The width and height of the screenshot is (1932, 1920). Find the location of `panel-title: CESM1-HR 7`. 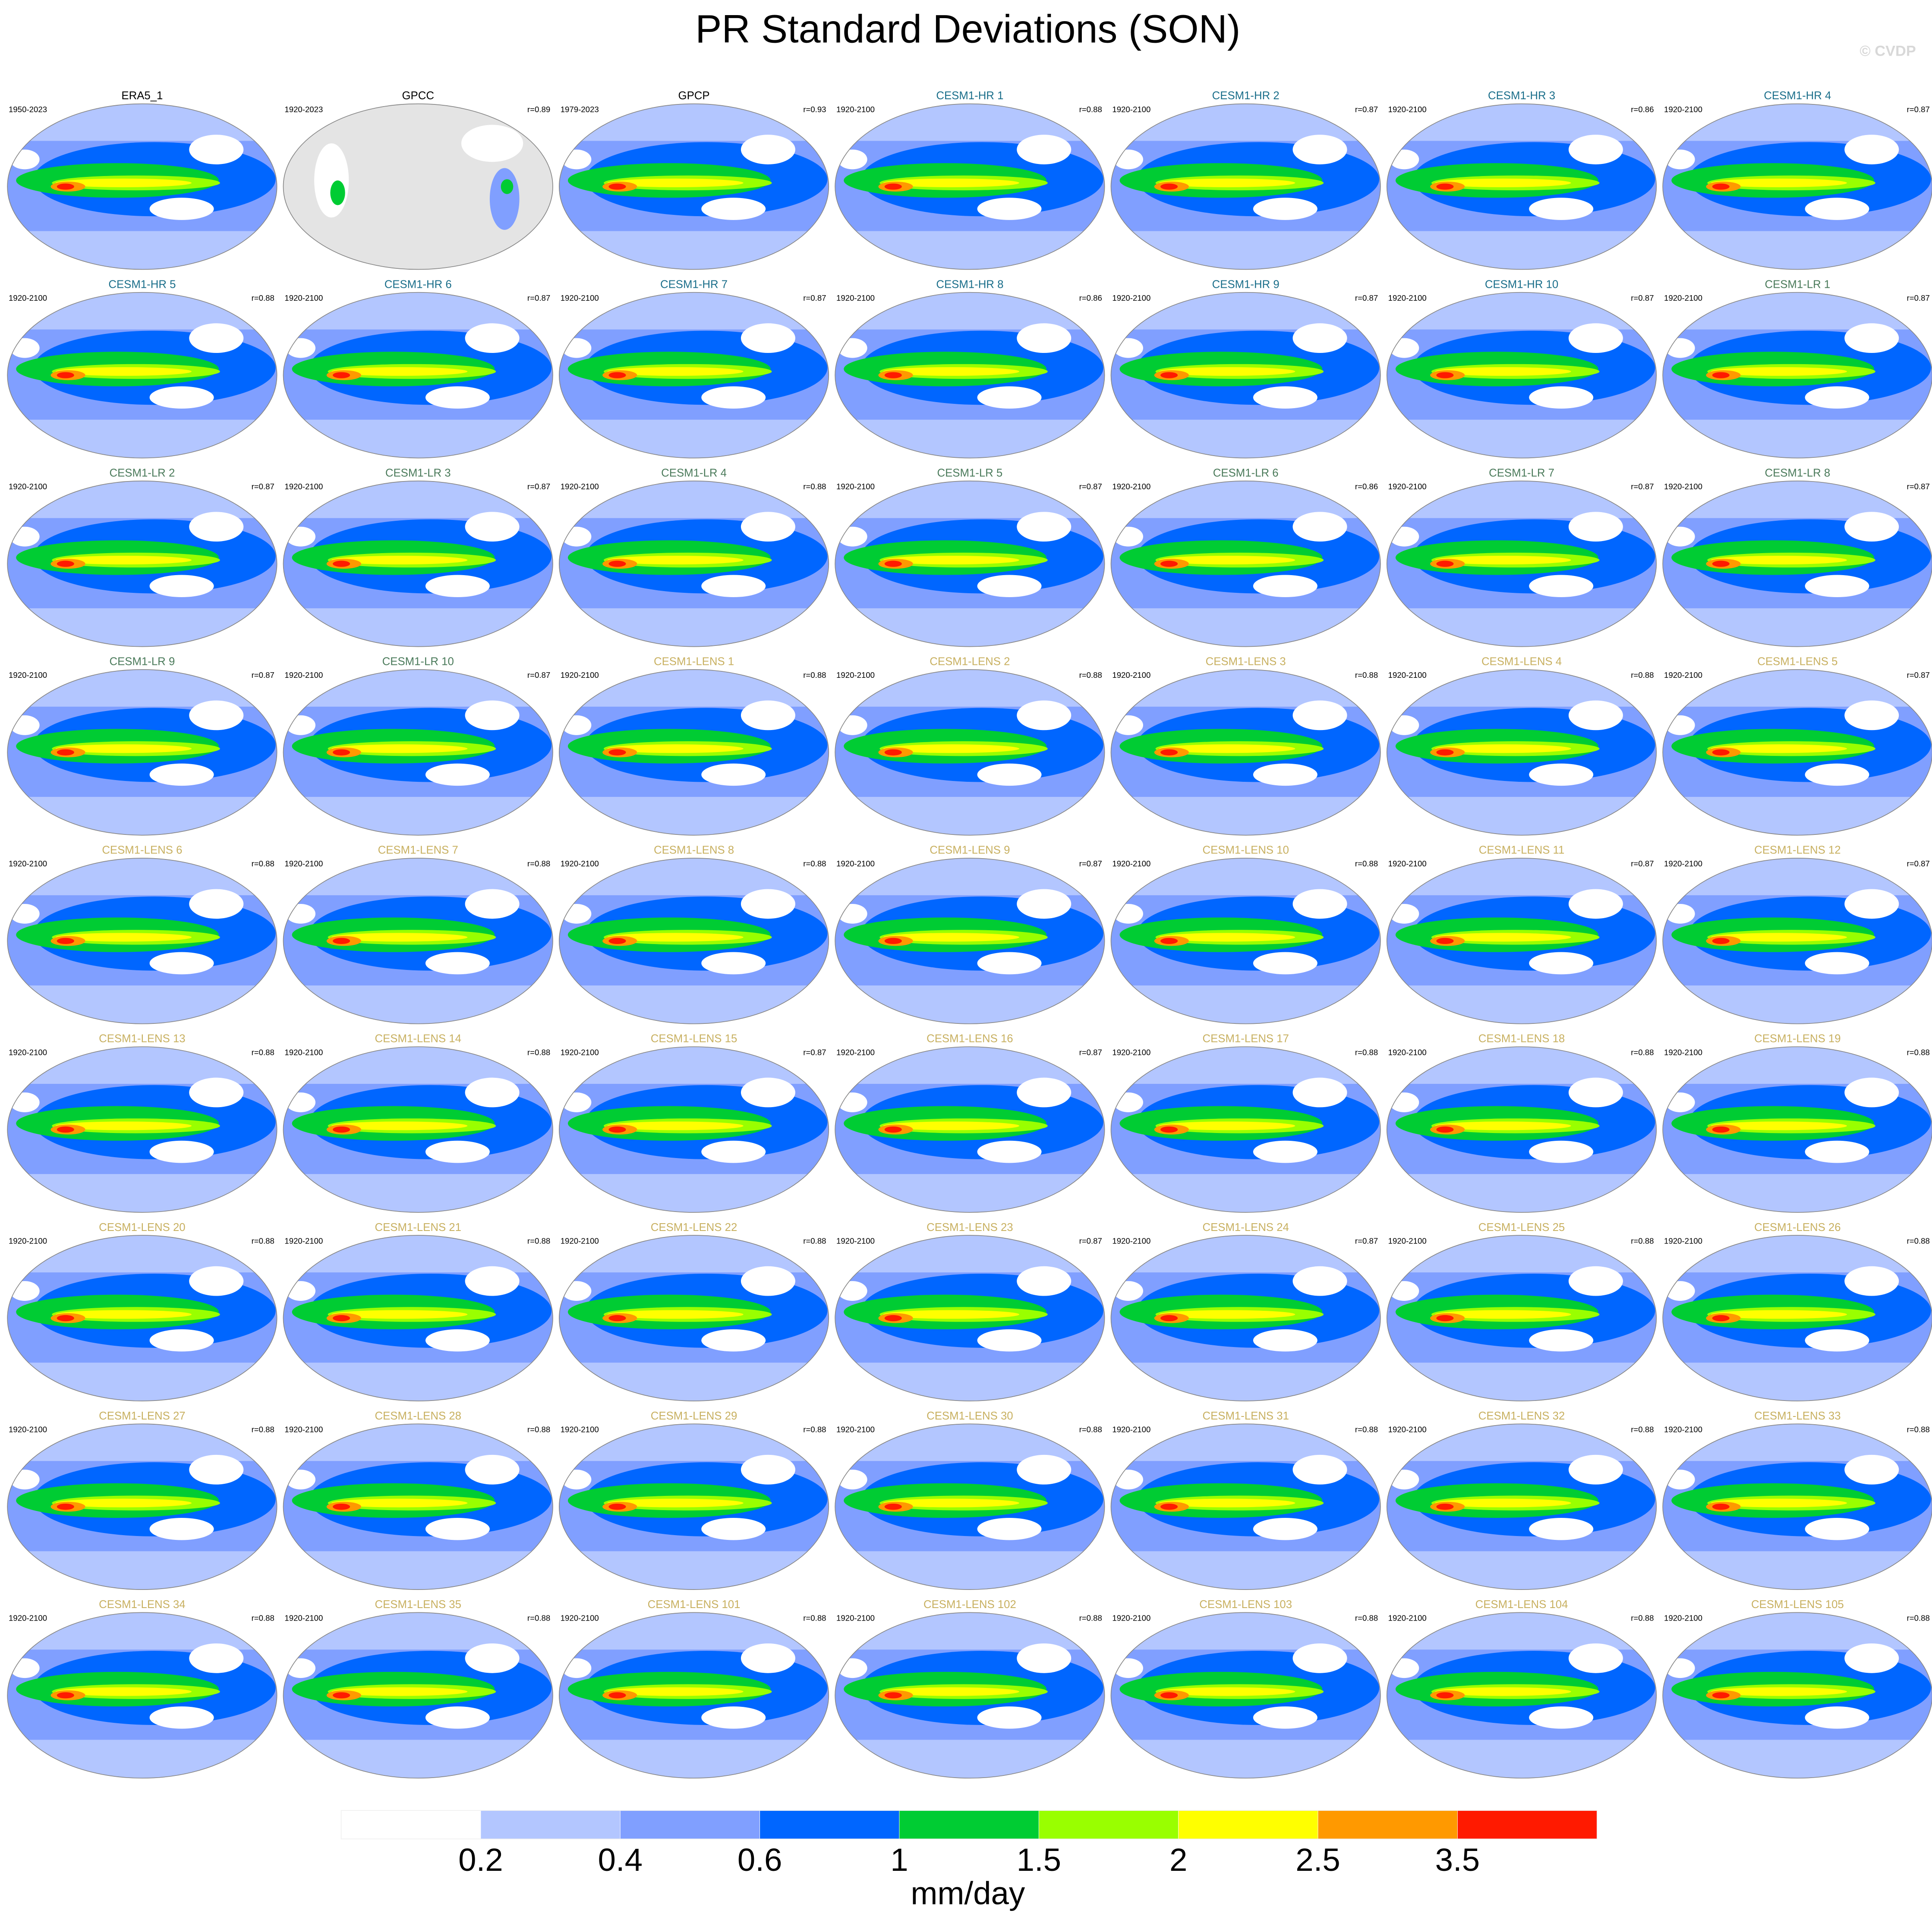

panel-title: CESM1-HR 7 is located at coordinates (694, 284).